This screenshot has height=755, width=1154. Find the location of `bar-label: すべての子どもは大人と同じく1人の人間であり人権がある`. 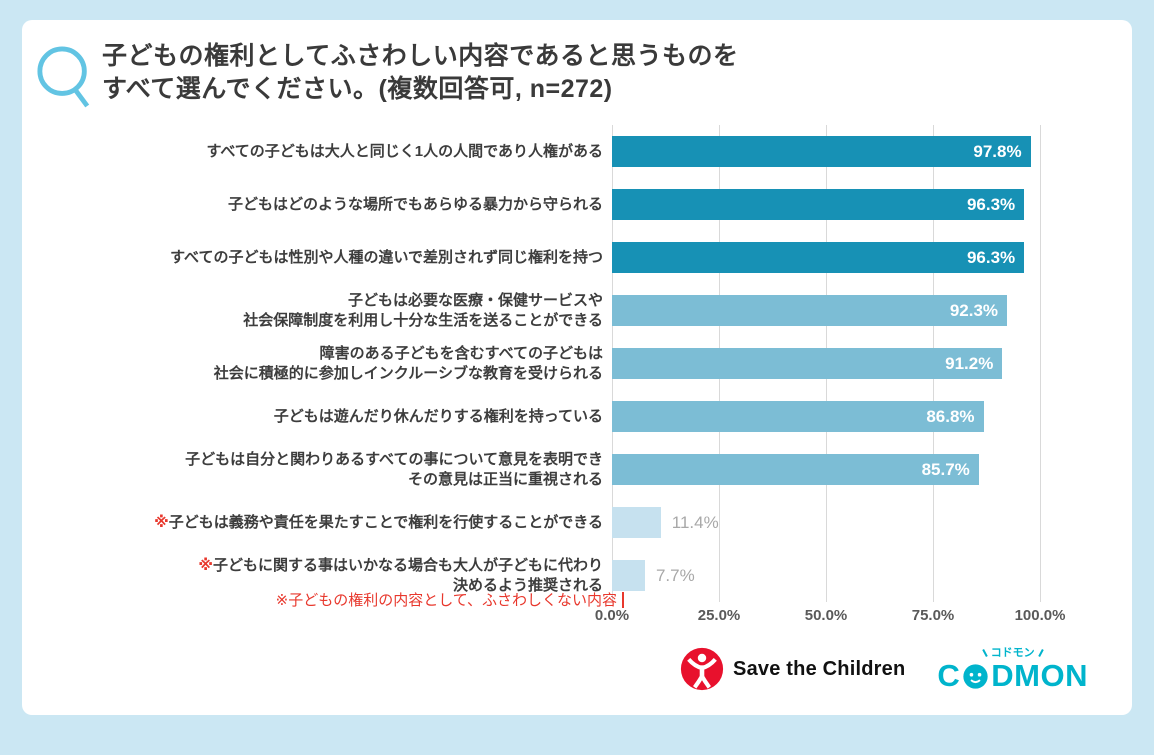

bar-label: すべての子どもは大人と同じく1人の人間であり人権がある is located at coordinates (404, 151).